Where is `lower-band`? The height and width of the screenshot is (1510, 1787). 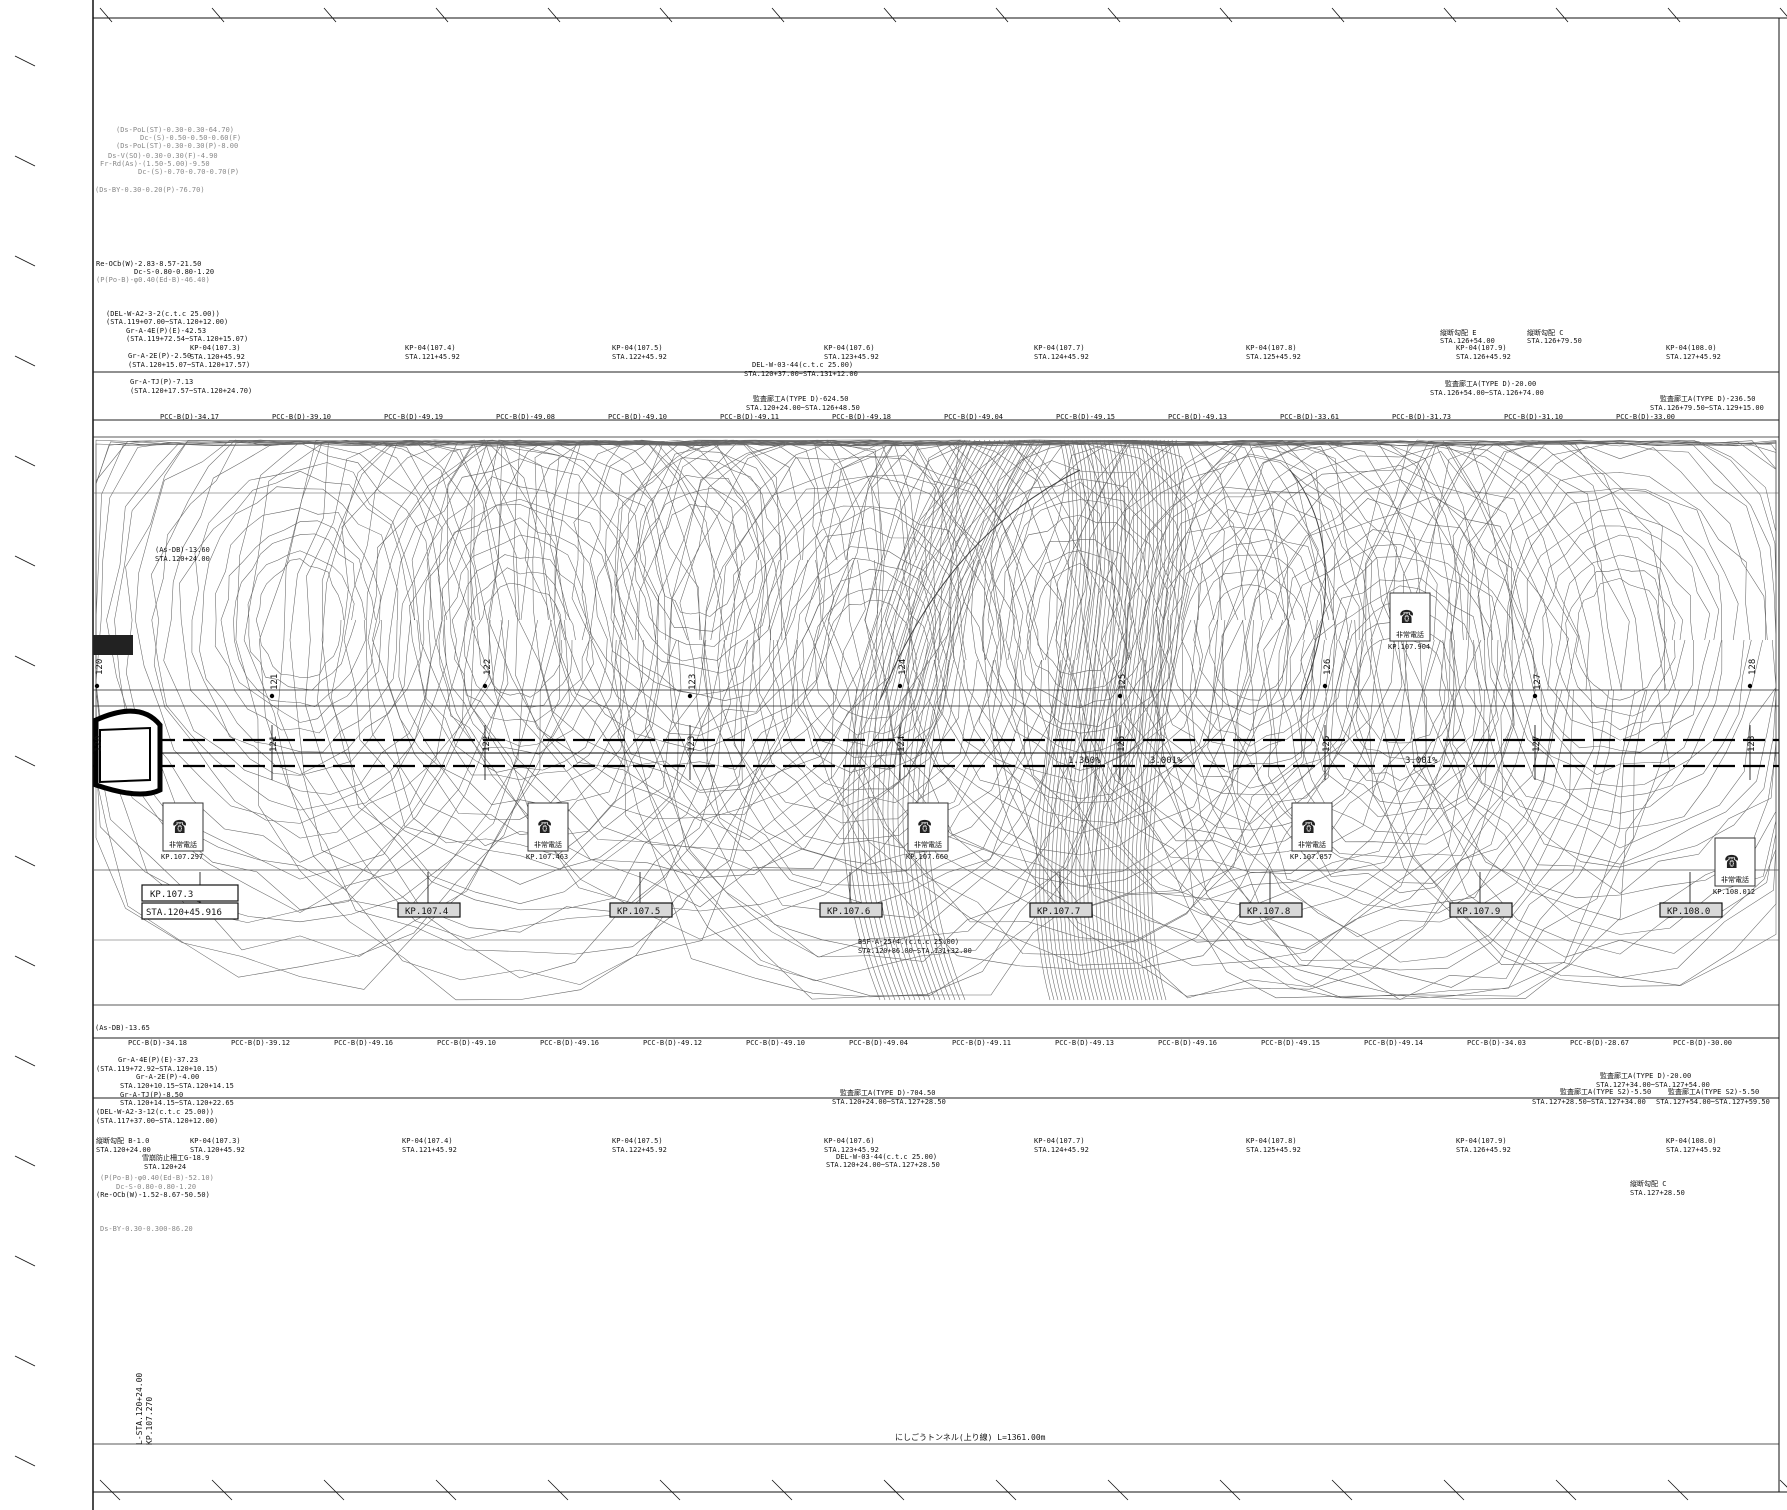 lower-band is located at coordinates (936, 1019).